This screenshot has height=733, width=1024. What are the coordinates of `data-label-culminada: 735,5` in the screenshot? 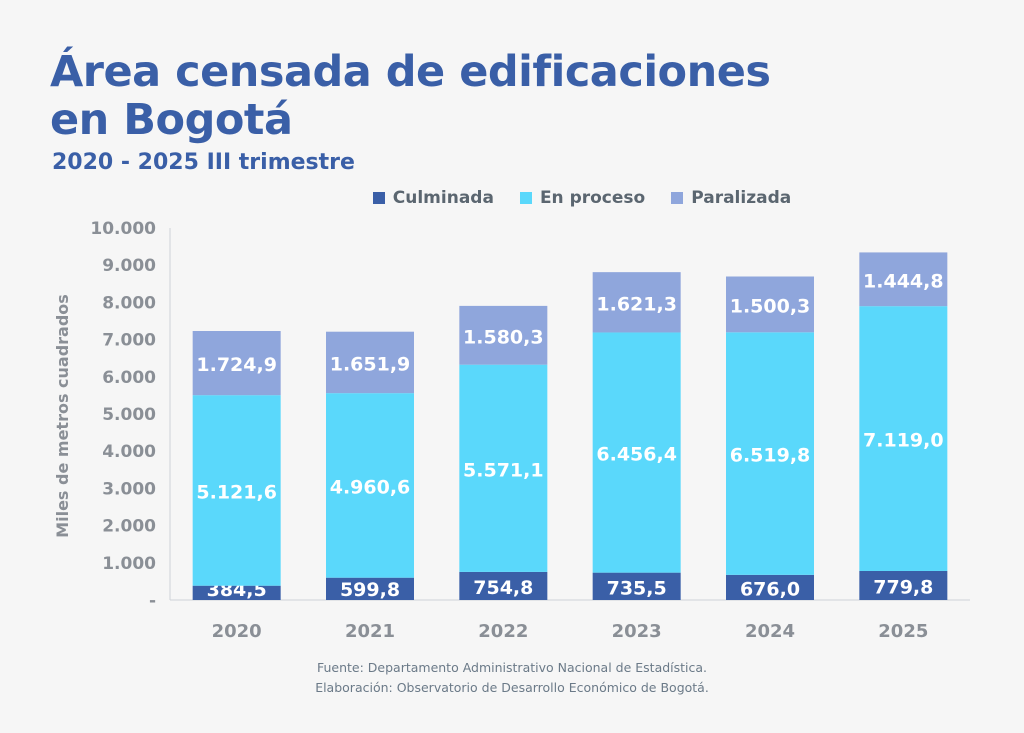 It's located at (637, 588).